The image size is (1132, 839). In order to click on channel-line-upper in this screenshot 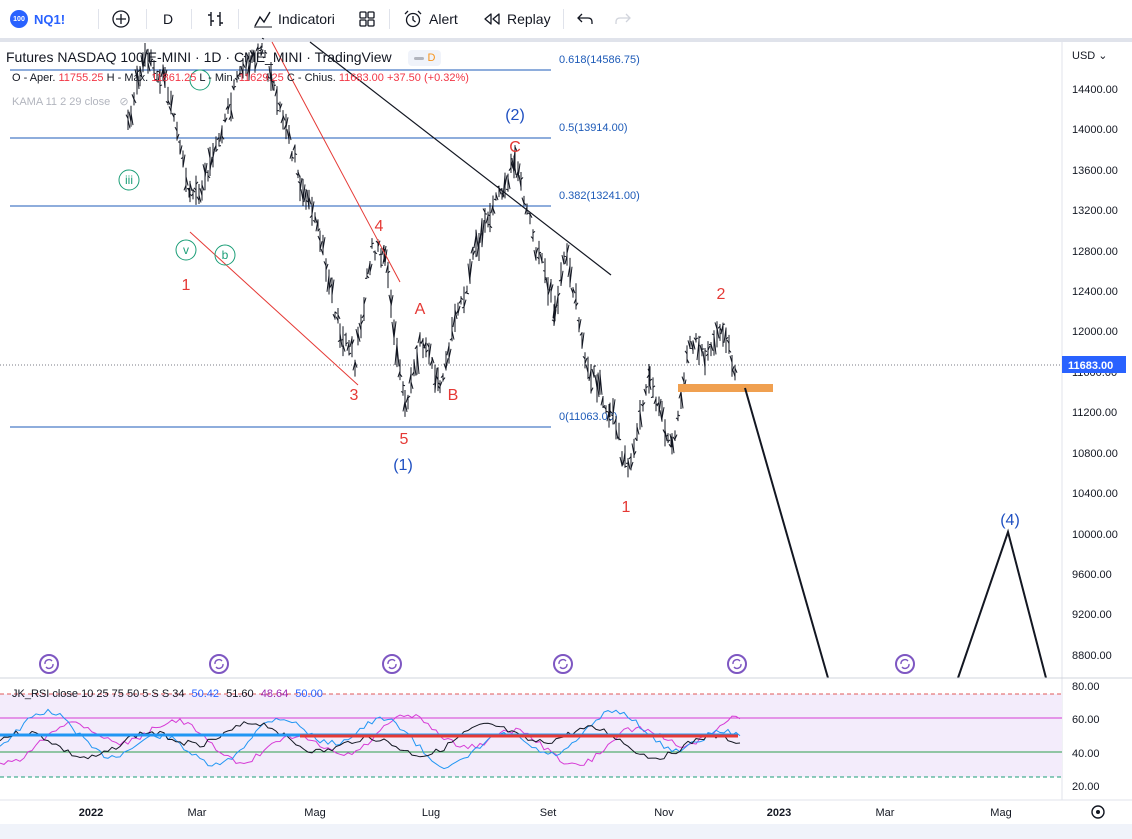, I will do `click(336, 162)`.